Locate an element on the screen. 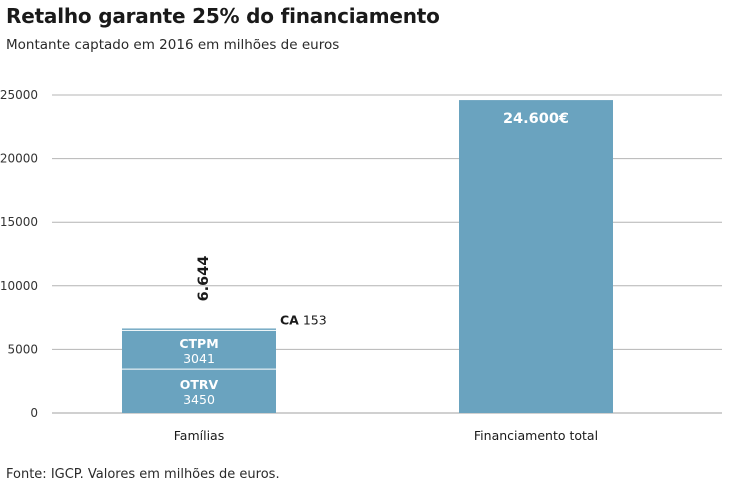  total-label: 6.644 is located at coordinates (204, 279).